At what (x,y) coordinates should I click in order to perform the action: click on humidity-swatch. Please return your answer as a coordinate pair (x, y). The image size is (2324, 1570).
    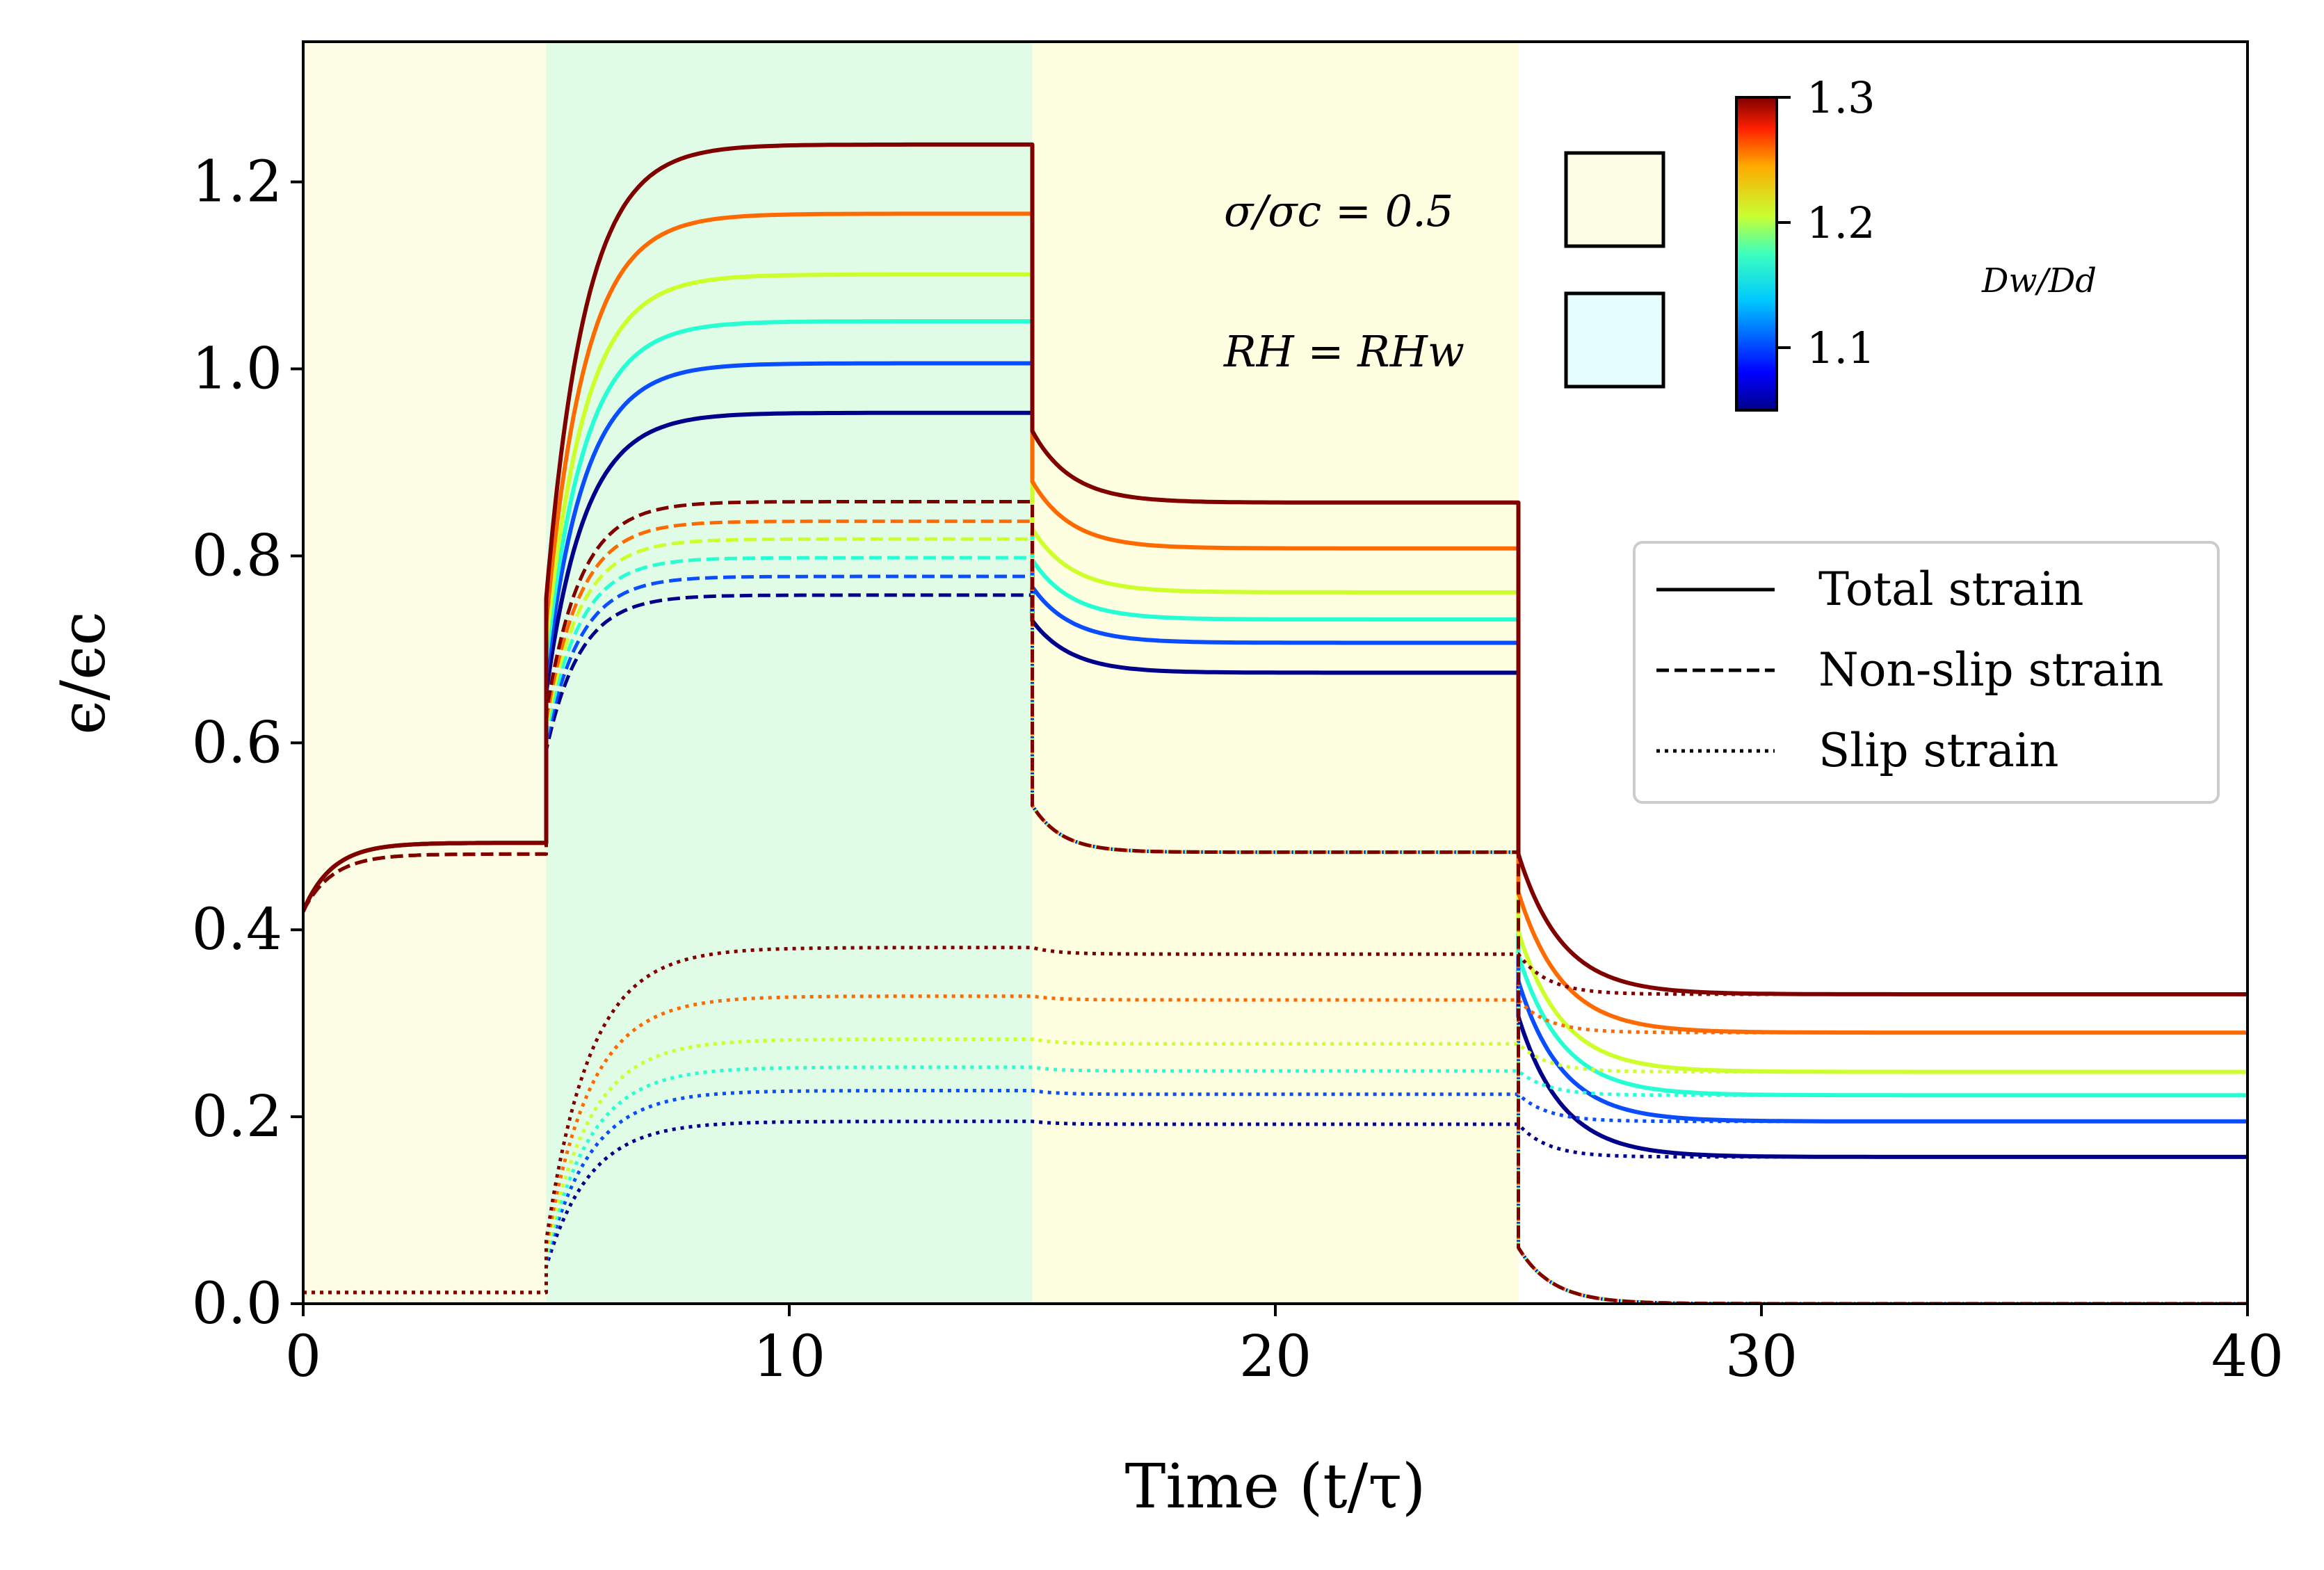
    Looking at the image, I should click on (1615, 340).